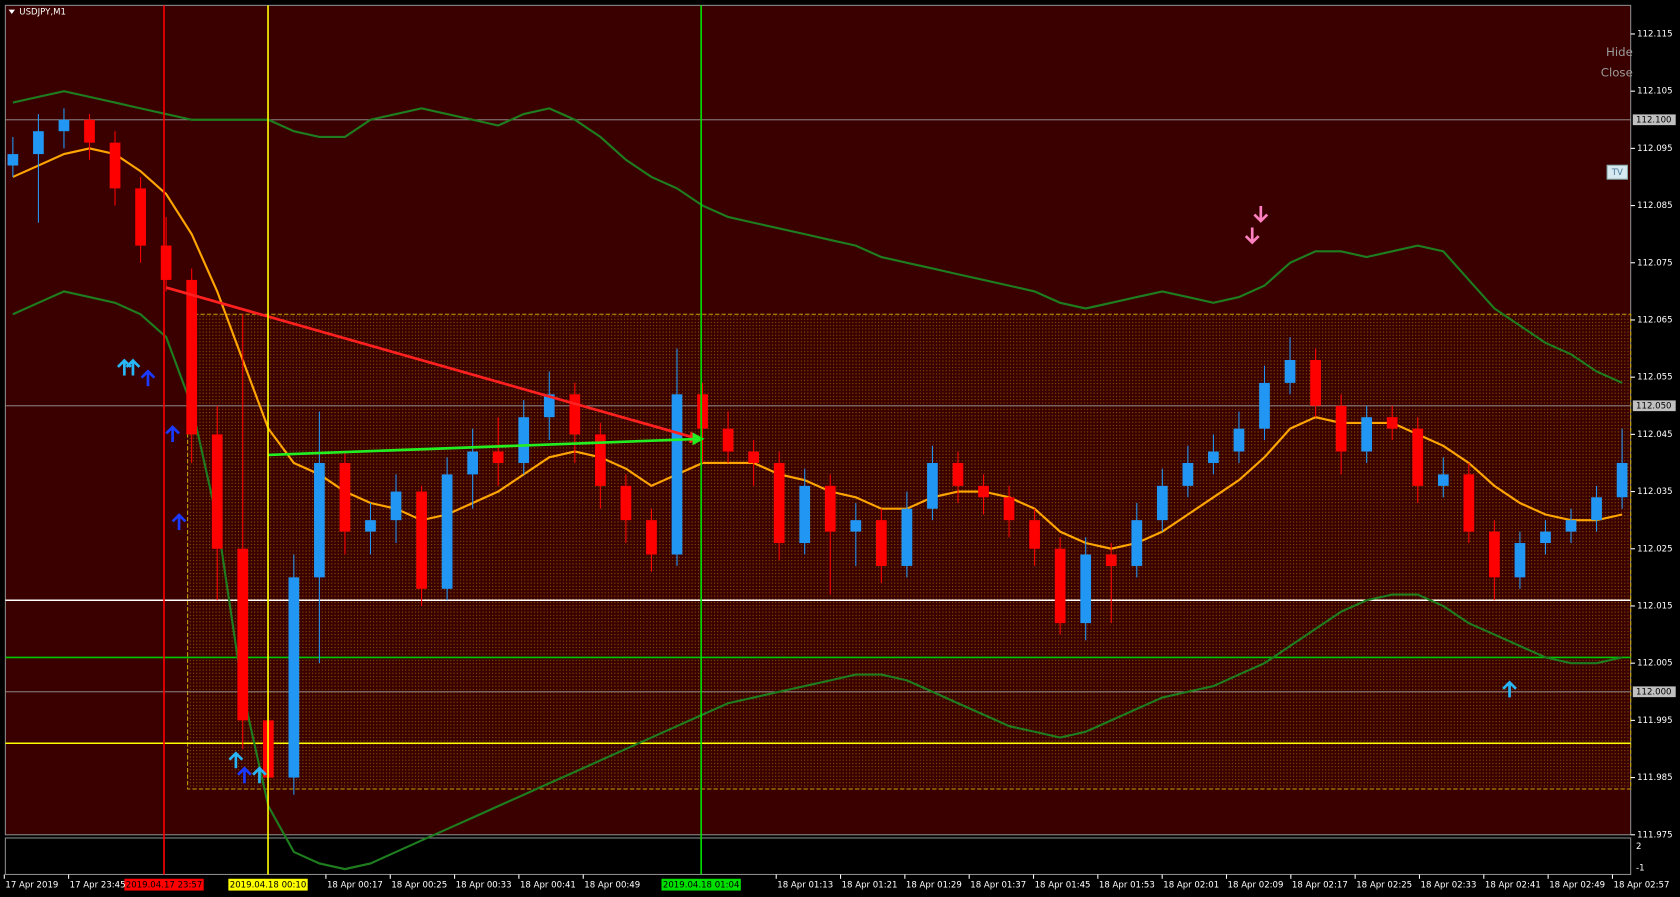 The width and height of the screenshot is (1680, 897). Describe the element at coordinates (1384, 886) in the screenshot. I see `x-tick-label: 18 Apr 02:25` at that location.